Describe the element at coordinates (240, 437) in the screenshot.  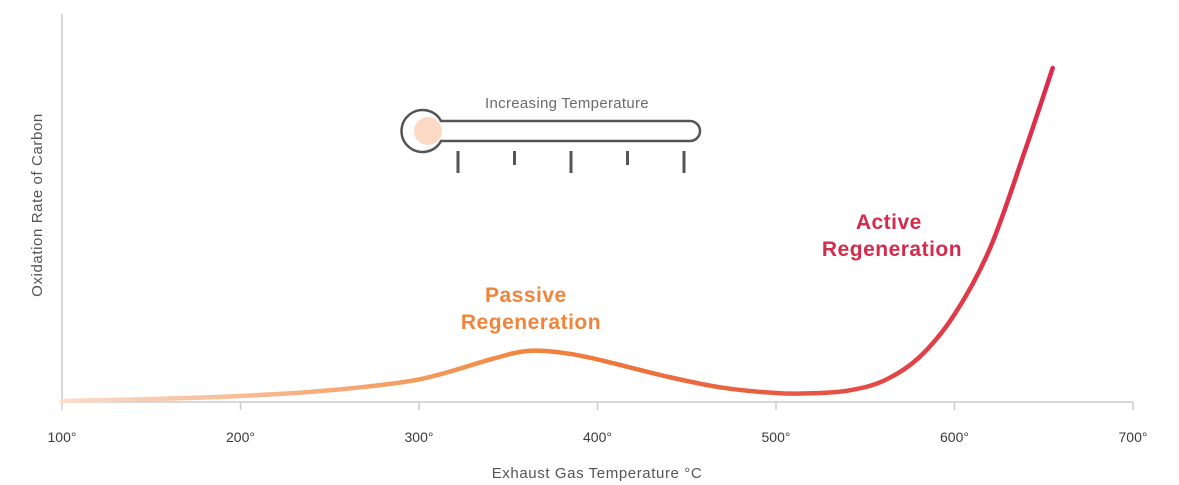
I see `x-tick-label: 200°` at that location.